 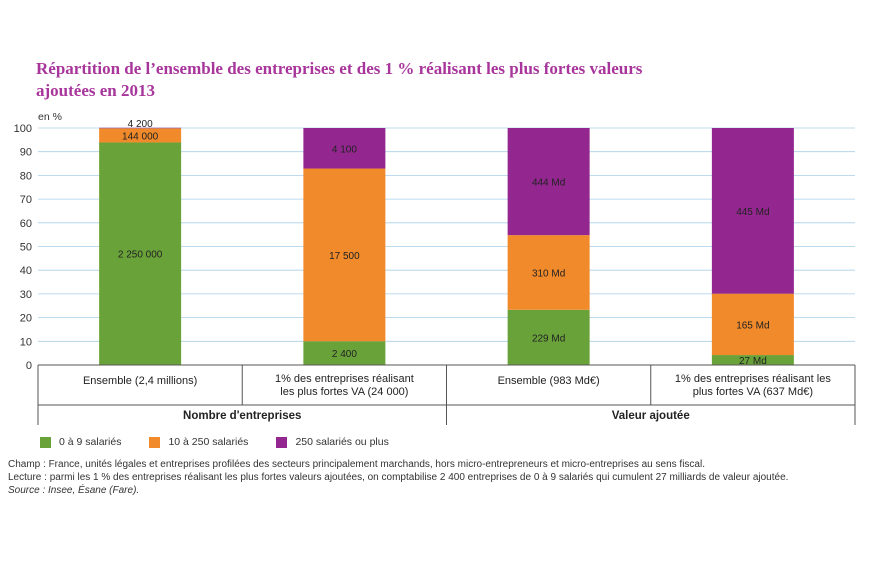 I want to click on category-label: Ensemble (2,4 millions), so click(x=140, y=381).